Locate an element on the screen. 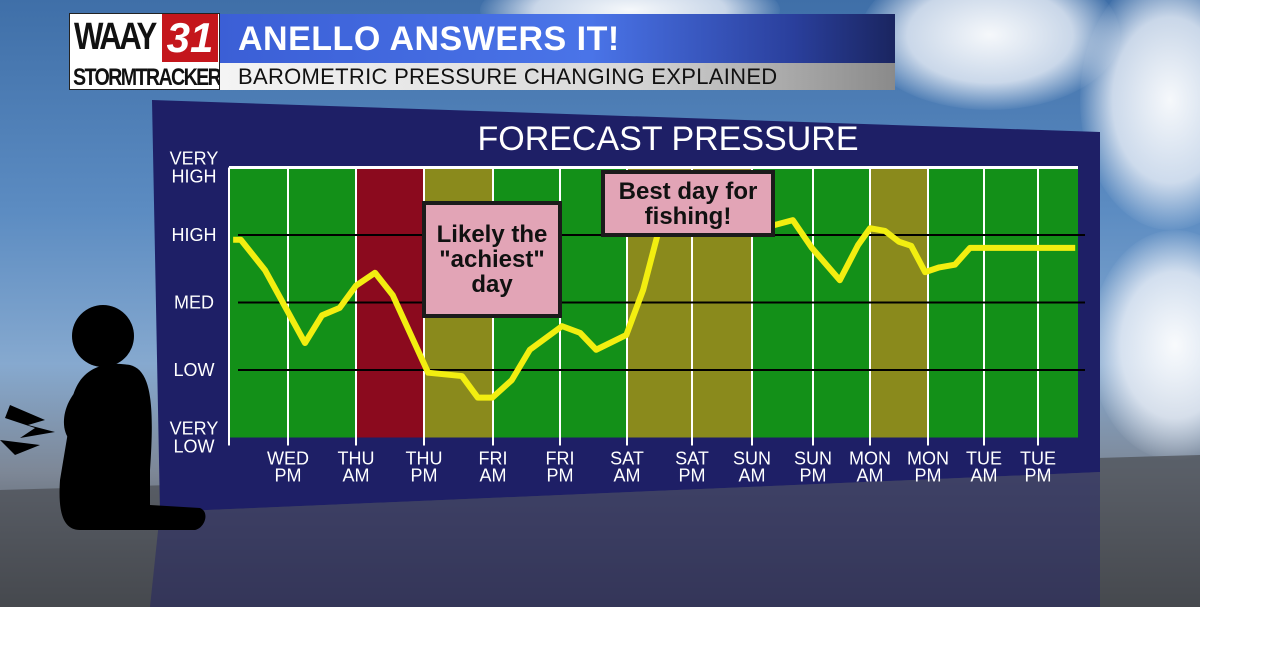 The image size is (1280, 672). x-tick-label: MON PM is located at coordinates (928, 467).